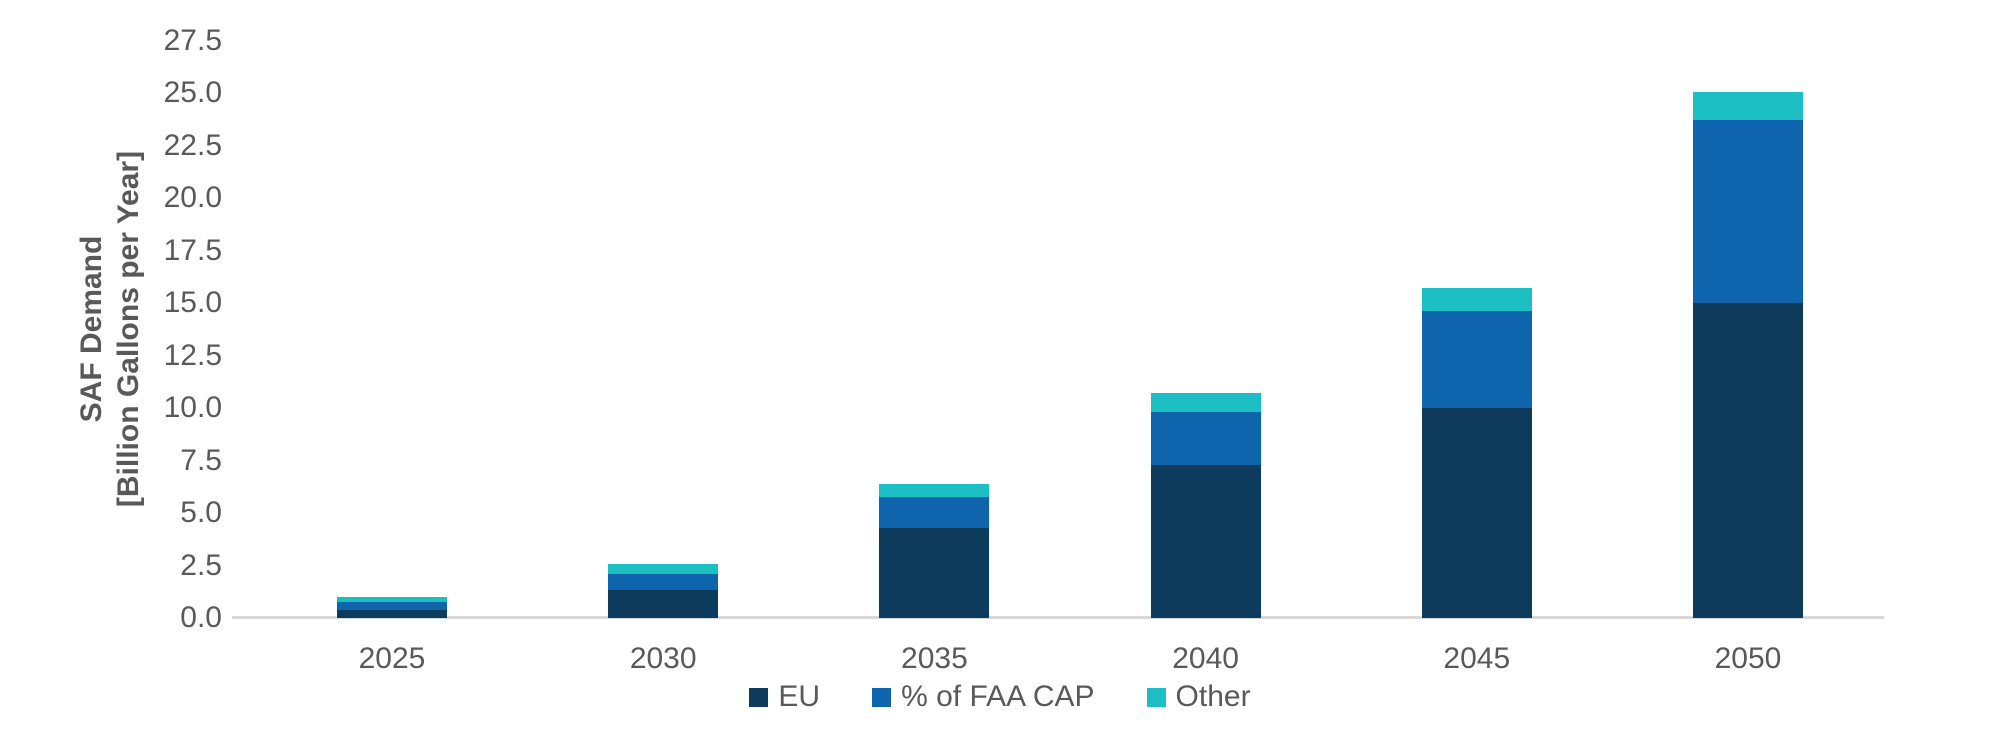 Image resolution: width=2000 pixels, height=731 pixels. I want to click on y-tick-label: 22.5, so click(192, 145).